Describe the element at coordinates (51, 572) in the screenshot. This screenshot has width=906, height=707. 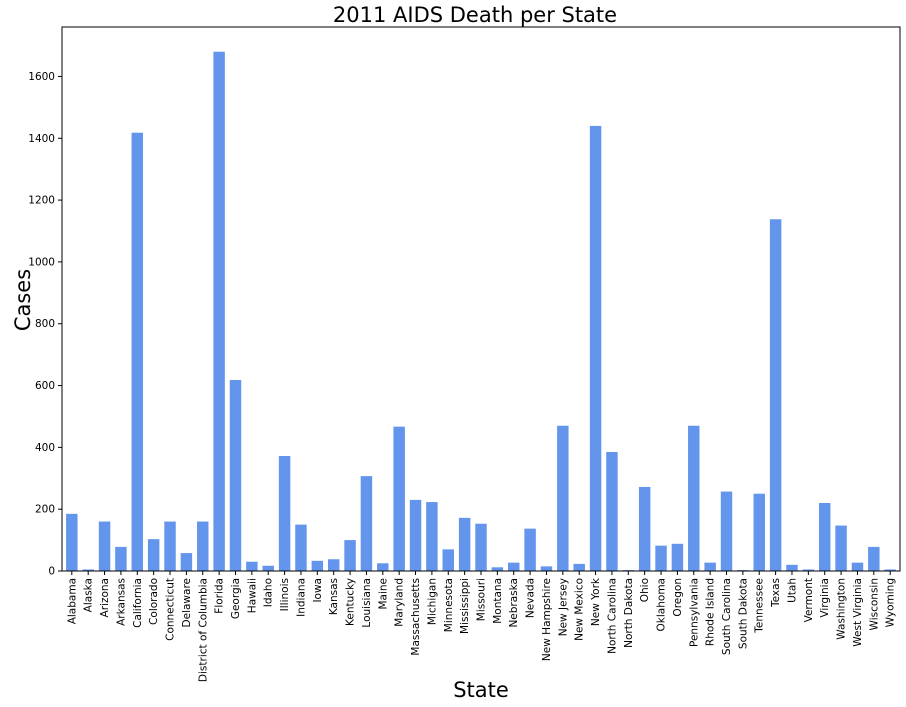
I see `y-tick-label: 0` at that location.